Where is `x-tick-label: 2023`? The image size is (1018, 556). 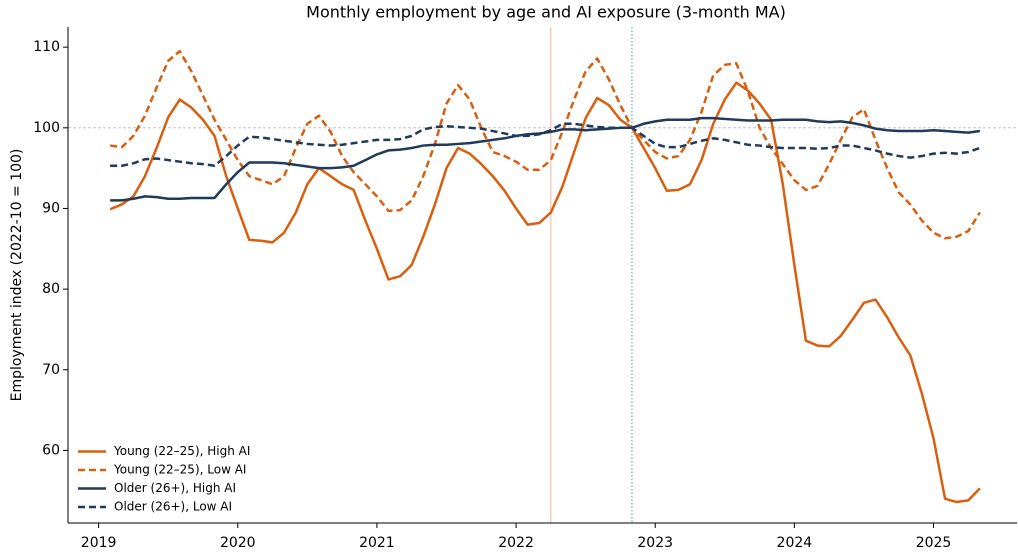
x-tick-label: 2023 is located at coordinates (655, 543).